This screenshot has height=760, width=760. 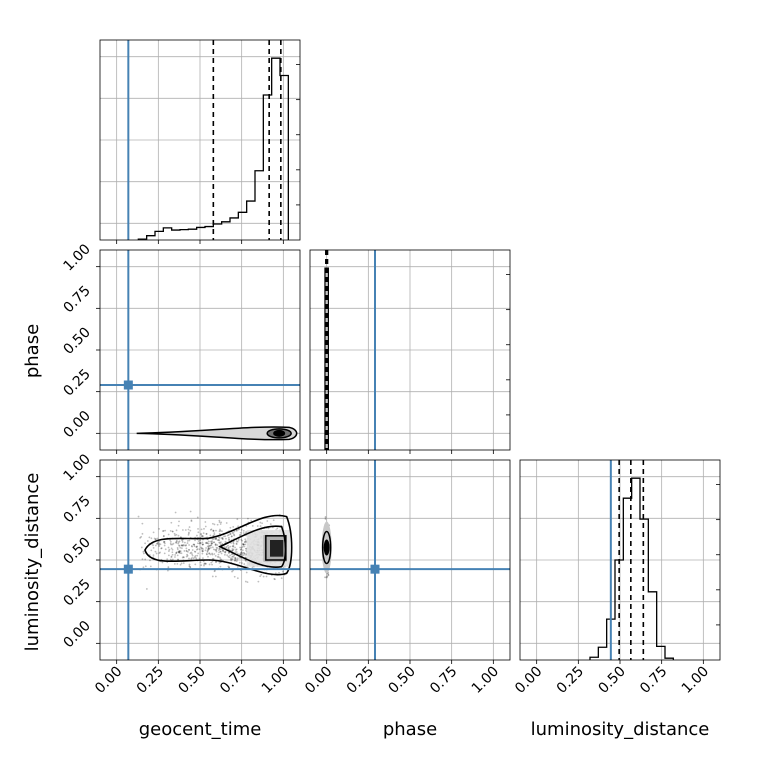 What do you see at coordinates (76, 592) in the screenshot?
I see `y-tick-label: 0.25` at bounding box center [76, 592].